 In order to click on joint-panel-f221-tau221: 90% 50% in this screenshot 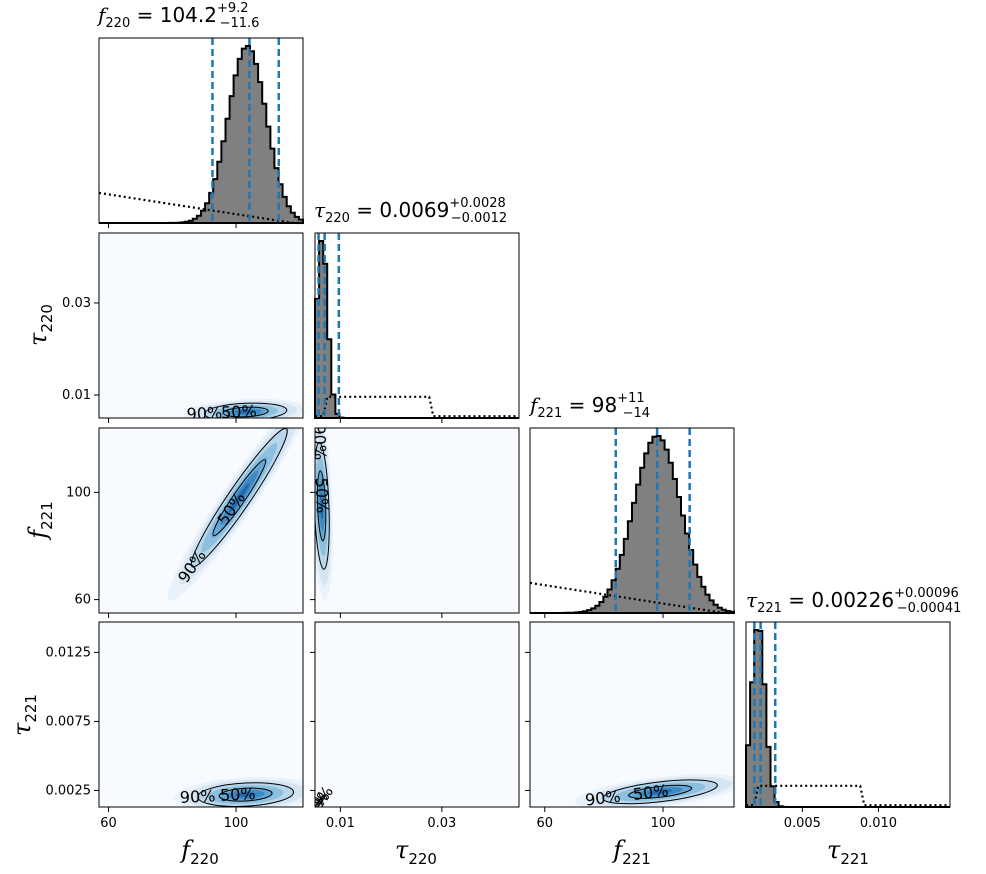, I will do `click(632, 716)`.